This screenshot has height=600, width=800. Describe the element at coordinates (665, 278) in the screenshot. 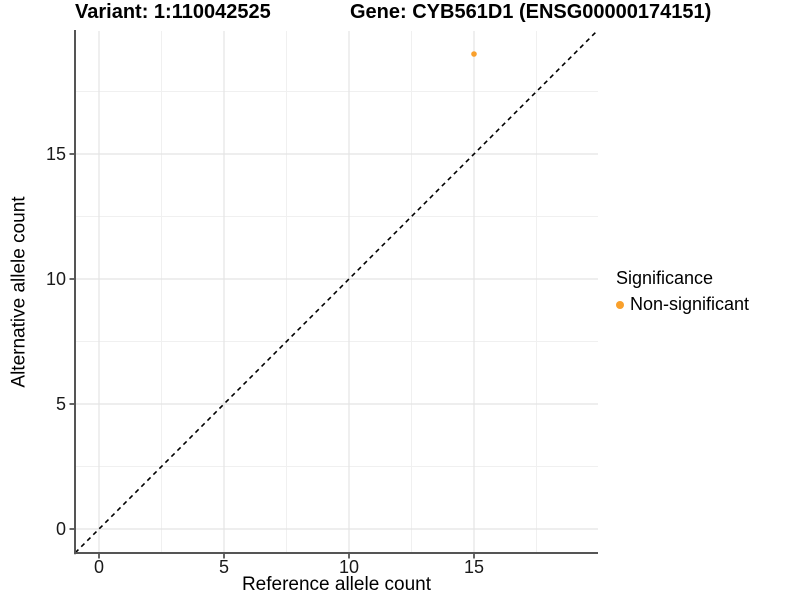

I see `legend-title: Significance` at that location.